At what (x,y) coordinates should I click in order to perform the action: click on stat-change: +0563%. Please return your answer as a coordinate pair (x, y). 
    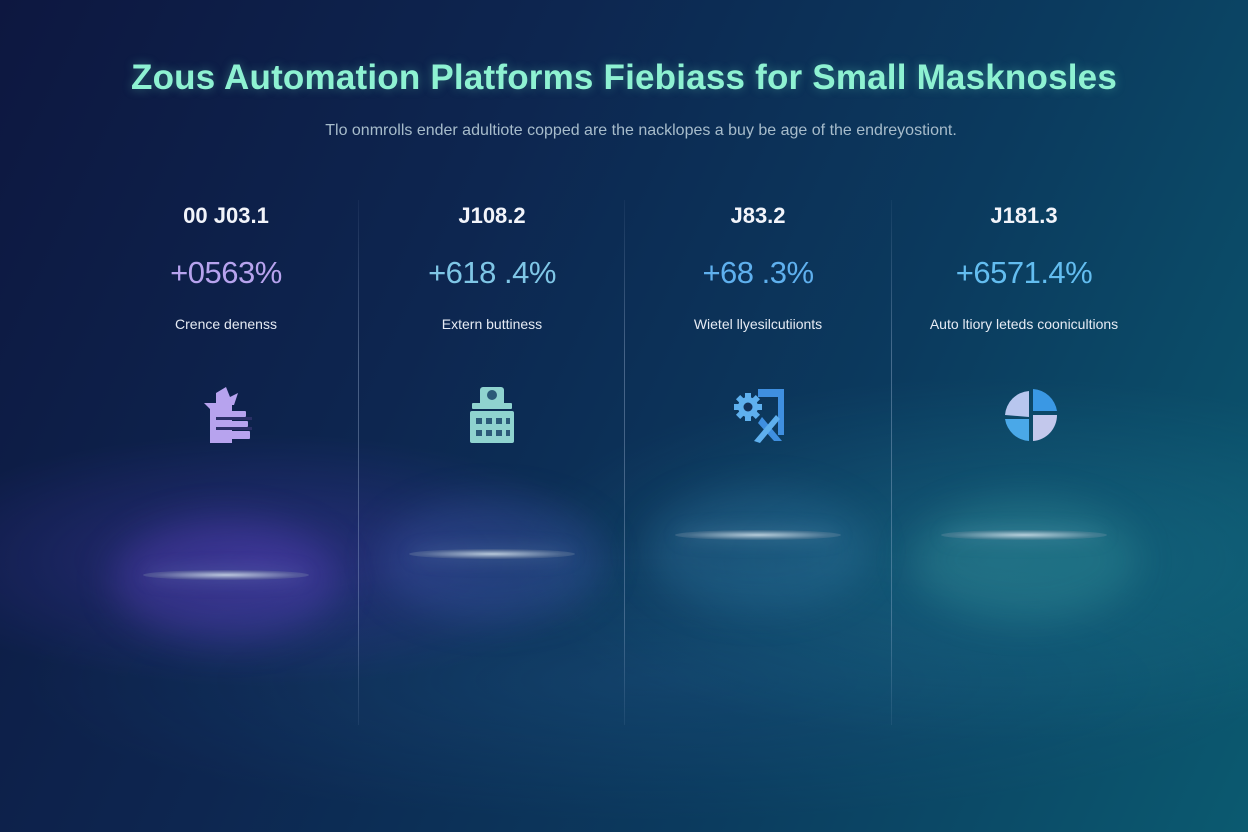
    Looking at the image, I should click on (226, 272).